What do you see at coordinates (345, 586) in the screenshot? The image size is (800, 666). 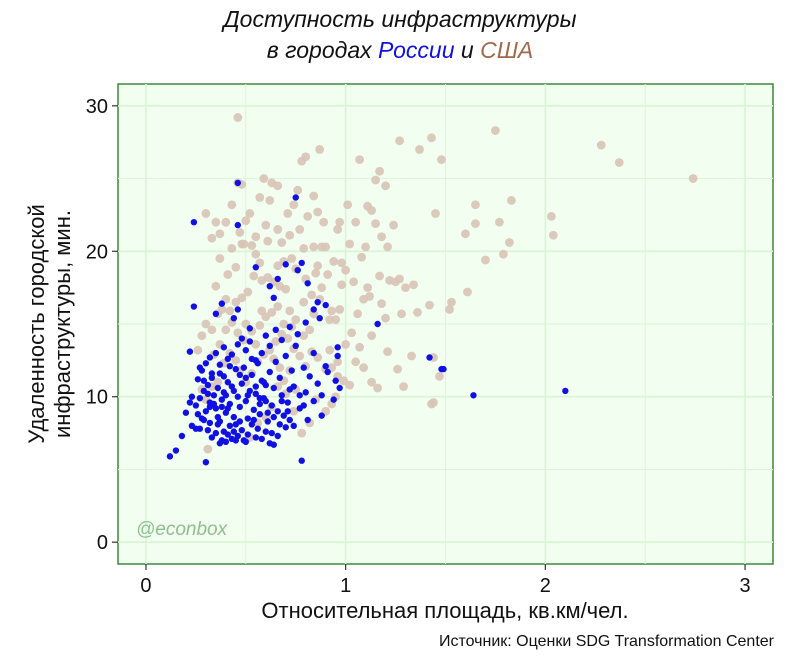 I see `x-tick-label: 1` at bounding box center [345, 586].